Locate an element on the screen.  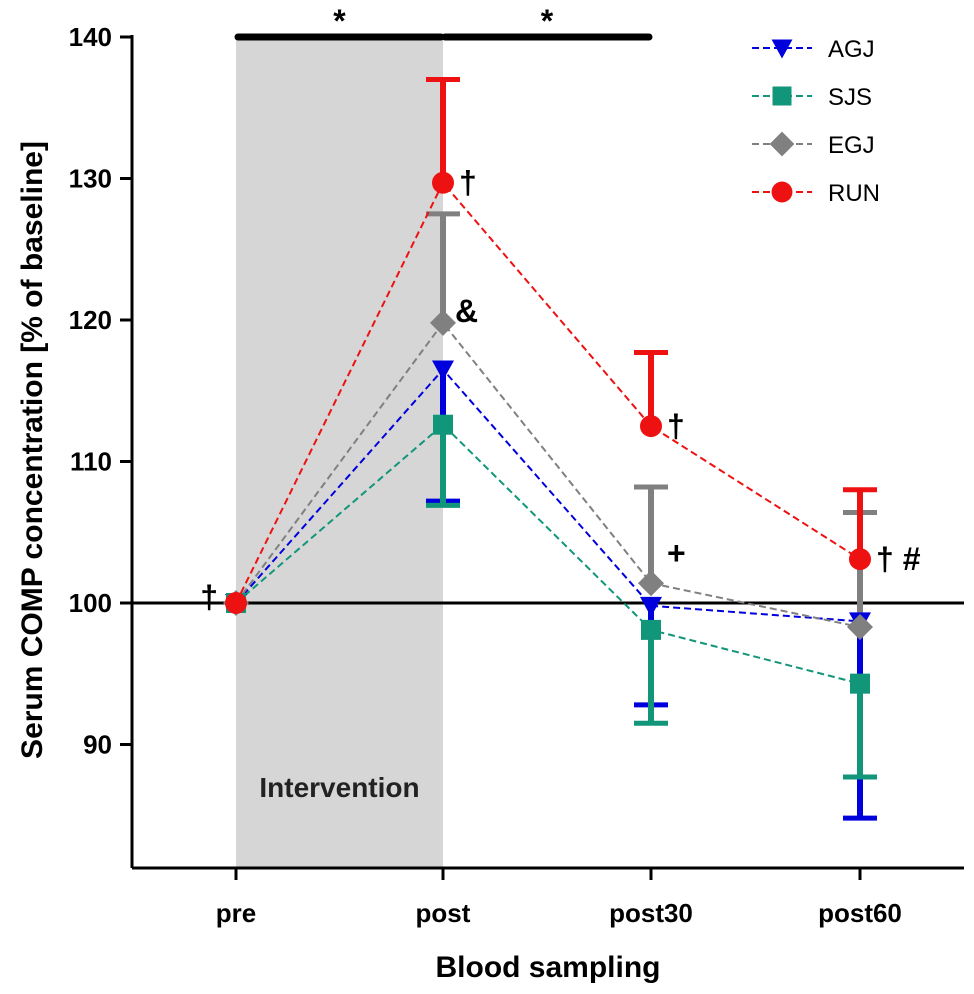
point-egj-post is located at coordinates (443, 322).